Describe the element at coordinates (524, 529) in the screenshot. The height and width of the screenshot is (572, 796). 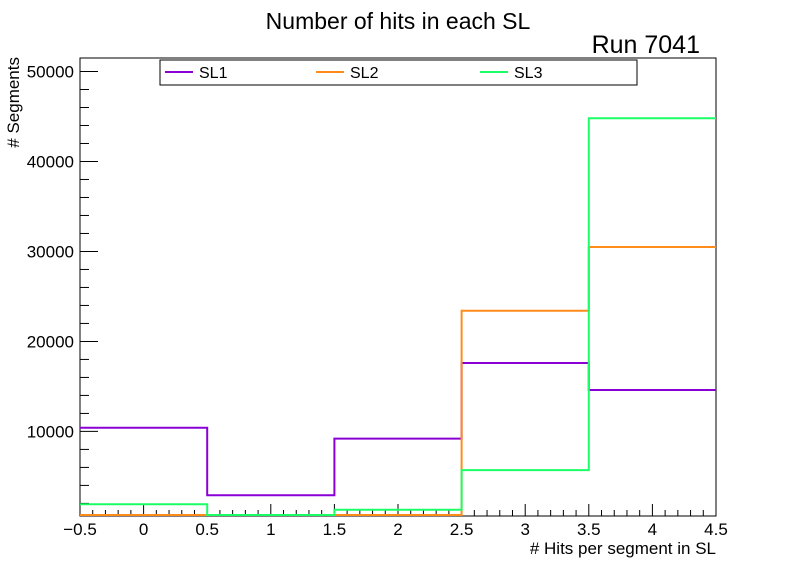
I see `x-tick-label: 3` at that location.